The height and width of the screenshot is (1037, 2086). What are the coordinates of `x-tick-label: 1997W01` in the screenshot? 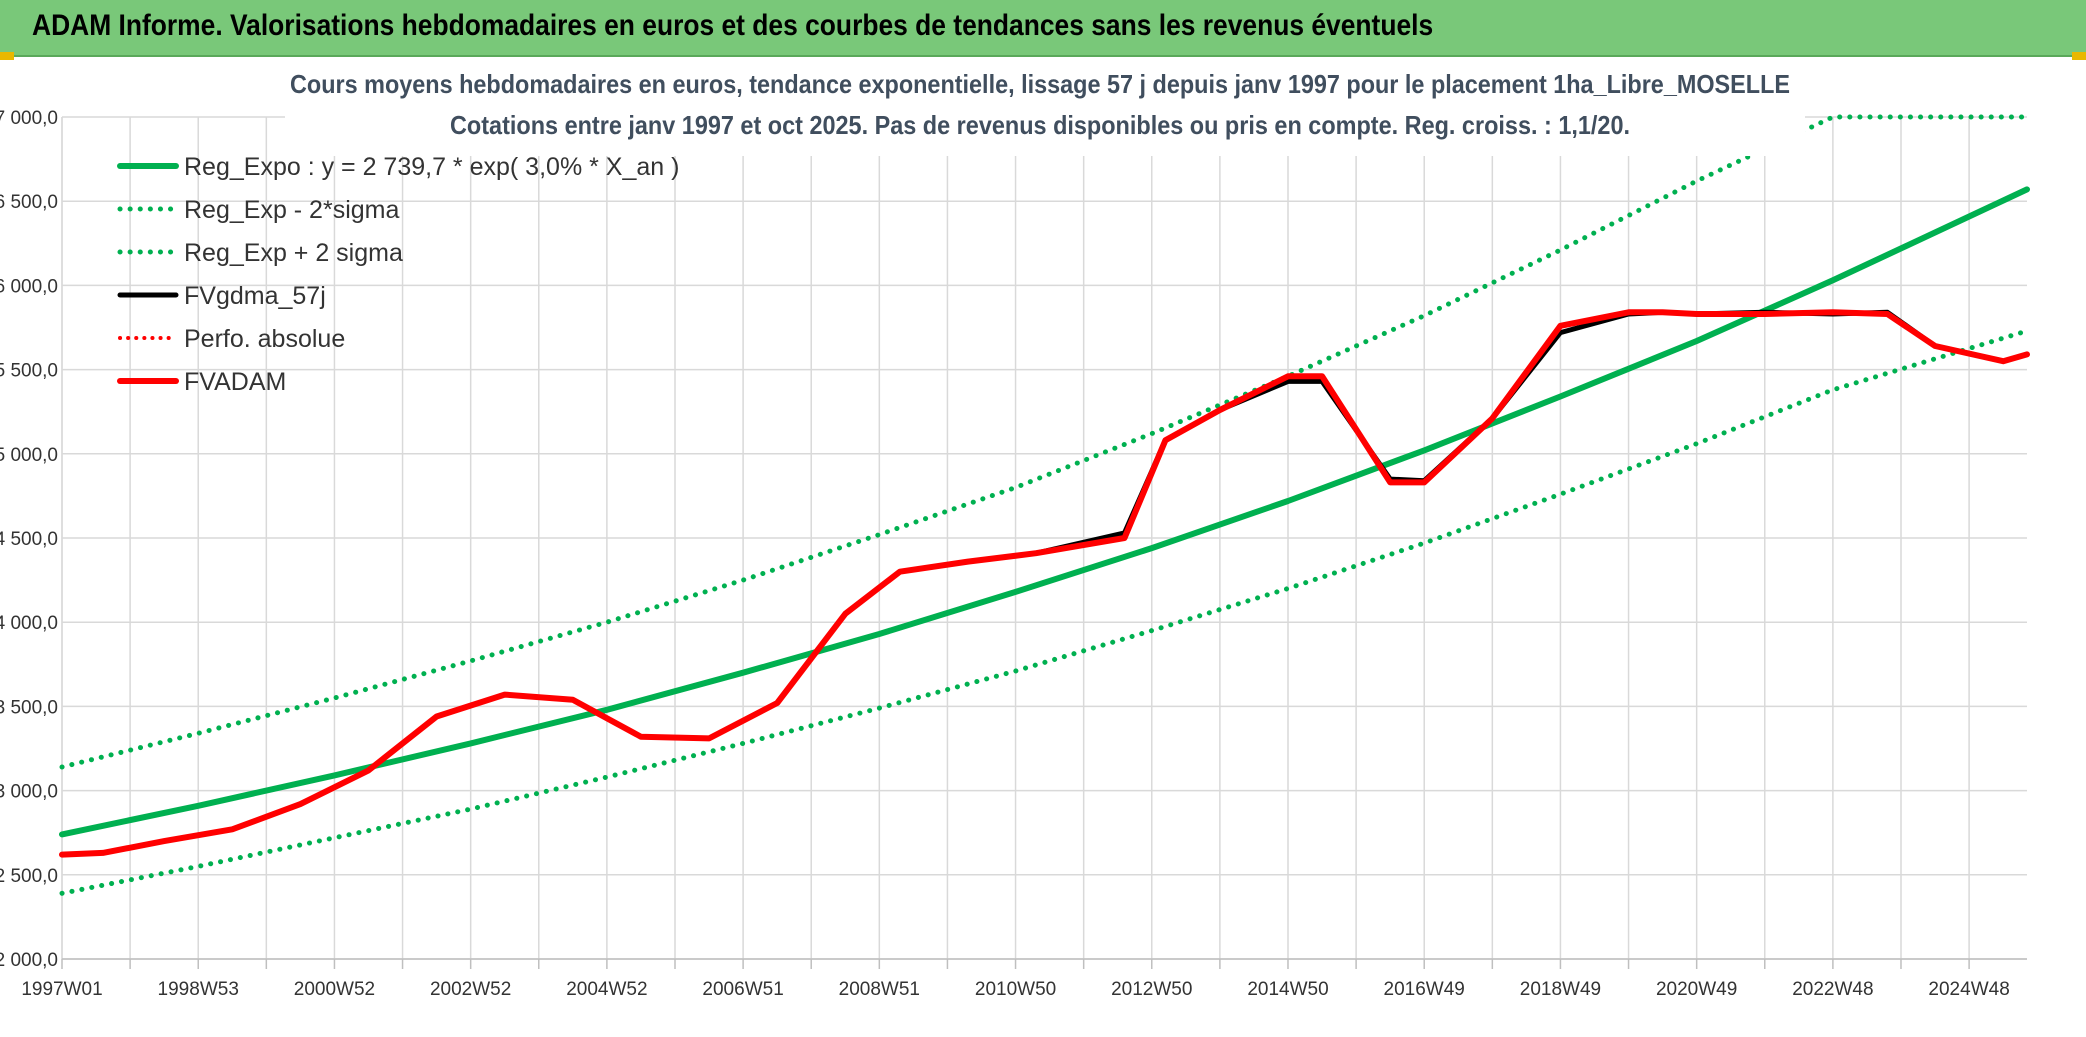 It's located at (61, 989).